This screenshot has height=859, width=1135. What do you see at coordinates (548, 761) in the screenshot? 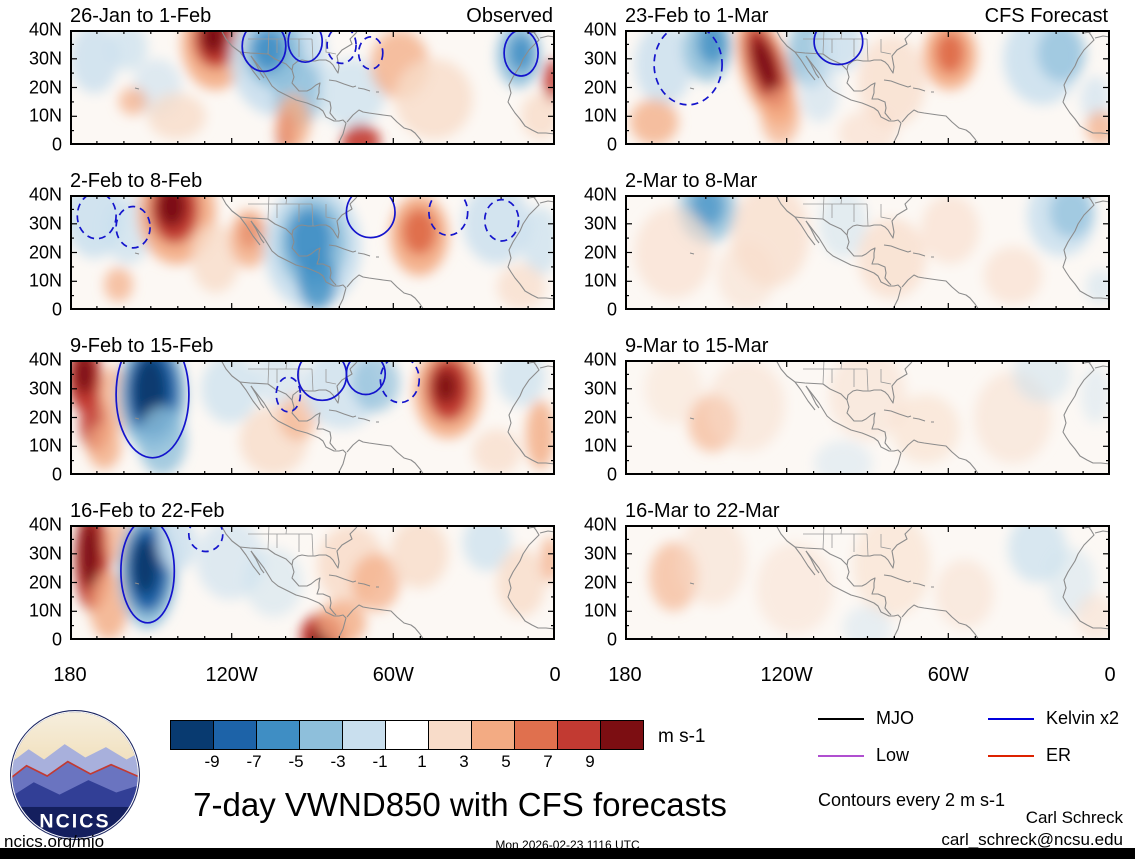
I see `colorbar-tick-label: 7` at bounding box center [548, 761].